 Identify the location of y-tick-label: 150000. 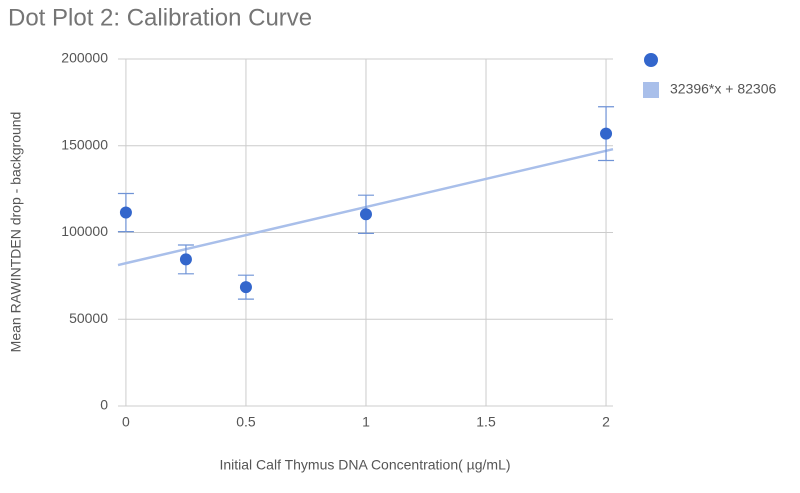
(84, 144).